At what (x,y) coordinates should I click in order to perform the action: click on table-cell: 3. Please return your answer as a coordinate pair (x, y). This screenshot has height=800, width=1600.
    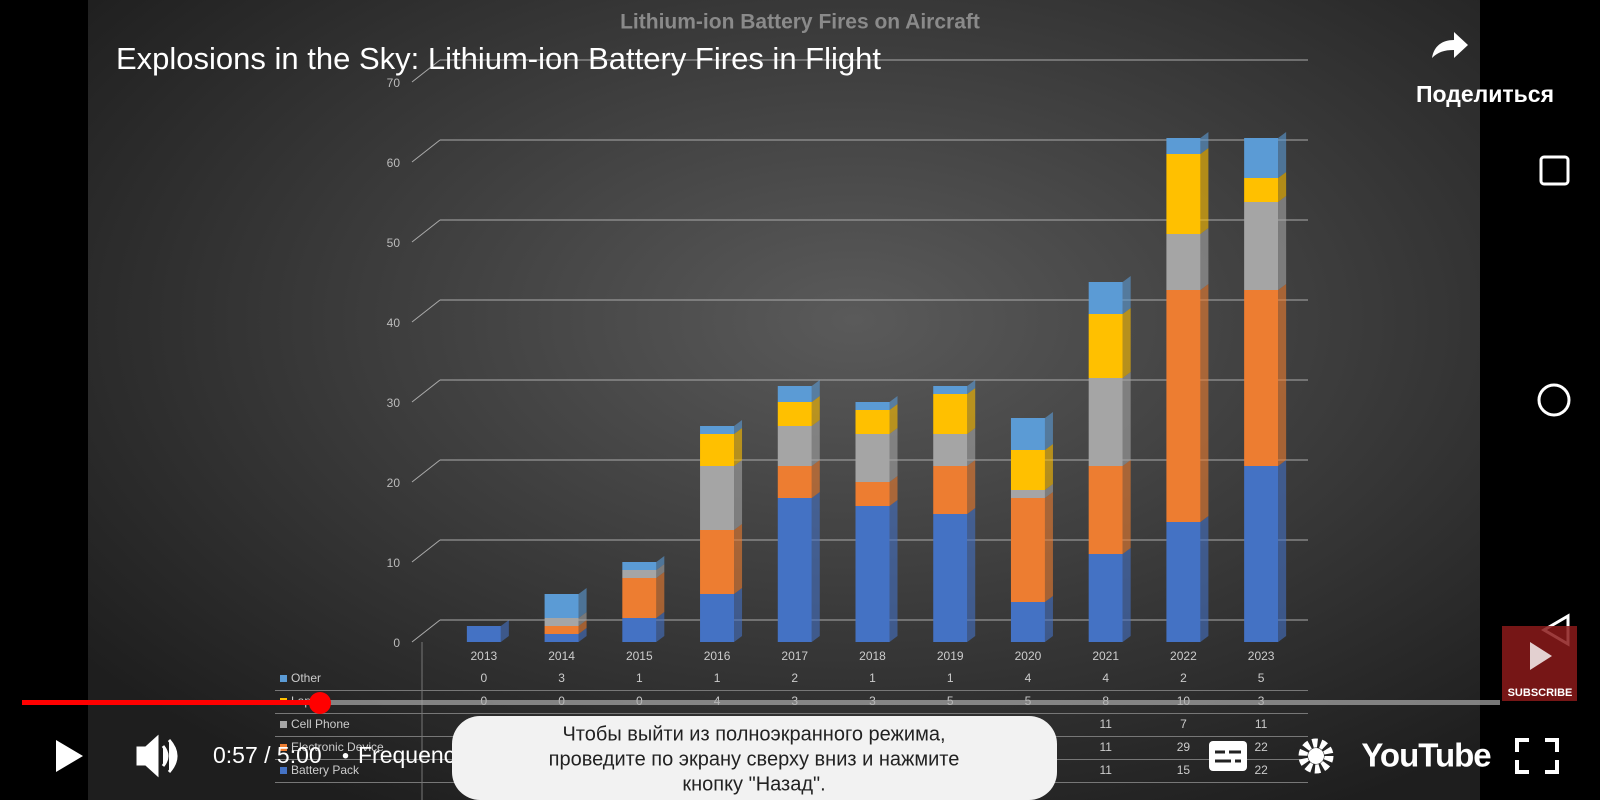
    Looking at the image, I should click on (561, 678).